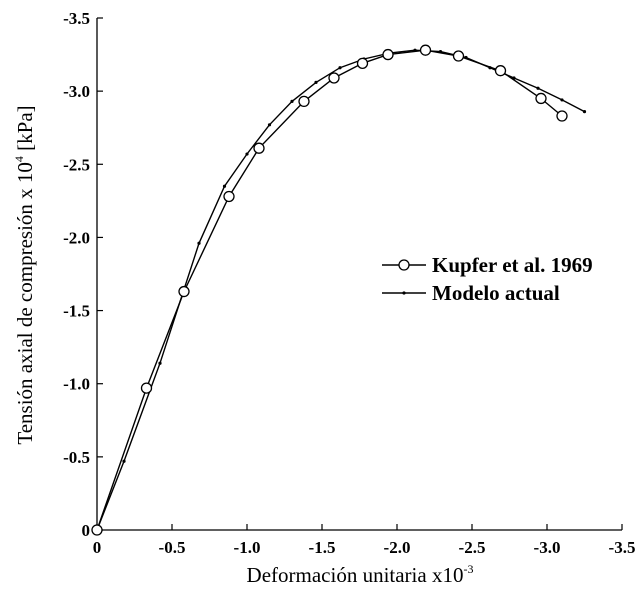 This screenshot has height=597, width=638. Describe the element at coordinates (512, 265) in the screenshot. I see `legend-label-kupfer: Kupfer et al. 1969` at that location.